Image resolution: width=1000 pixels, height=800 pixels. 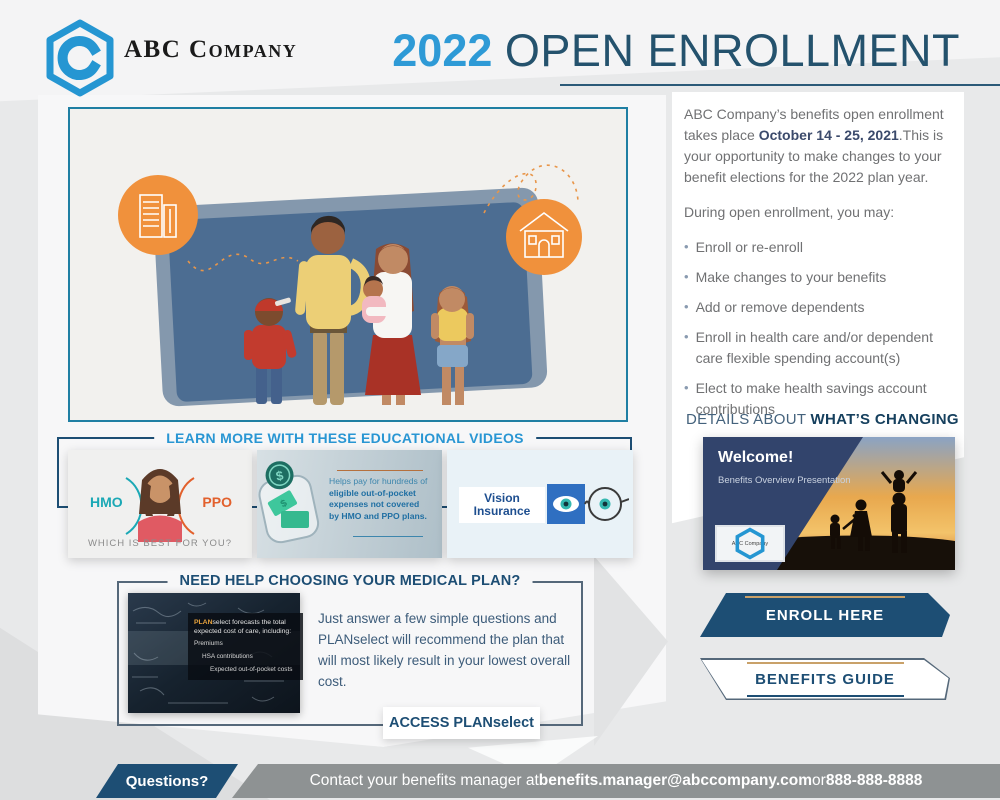 I want to click on bullet-text: Enroll or re-enroll, so click(x=749, y=247).